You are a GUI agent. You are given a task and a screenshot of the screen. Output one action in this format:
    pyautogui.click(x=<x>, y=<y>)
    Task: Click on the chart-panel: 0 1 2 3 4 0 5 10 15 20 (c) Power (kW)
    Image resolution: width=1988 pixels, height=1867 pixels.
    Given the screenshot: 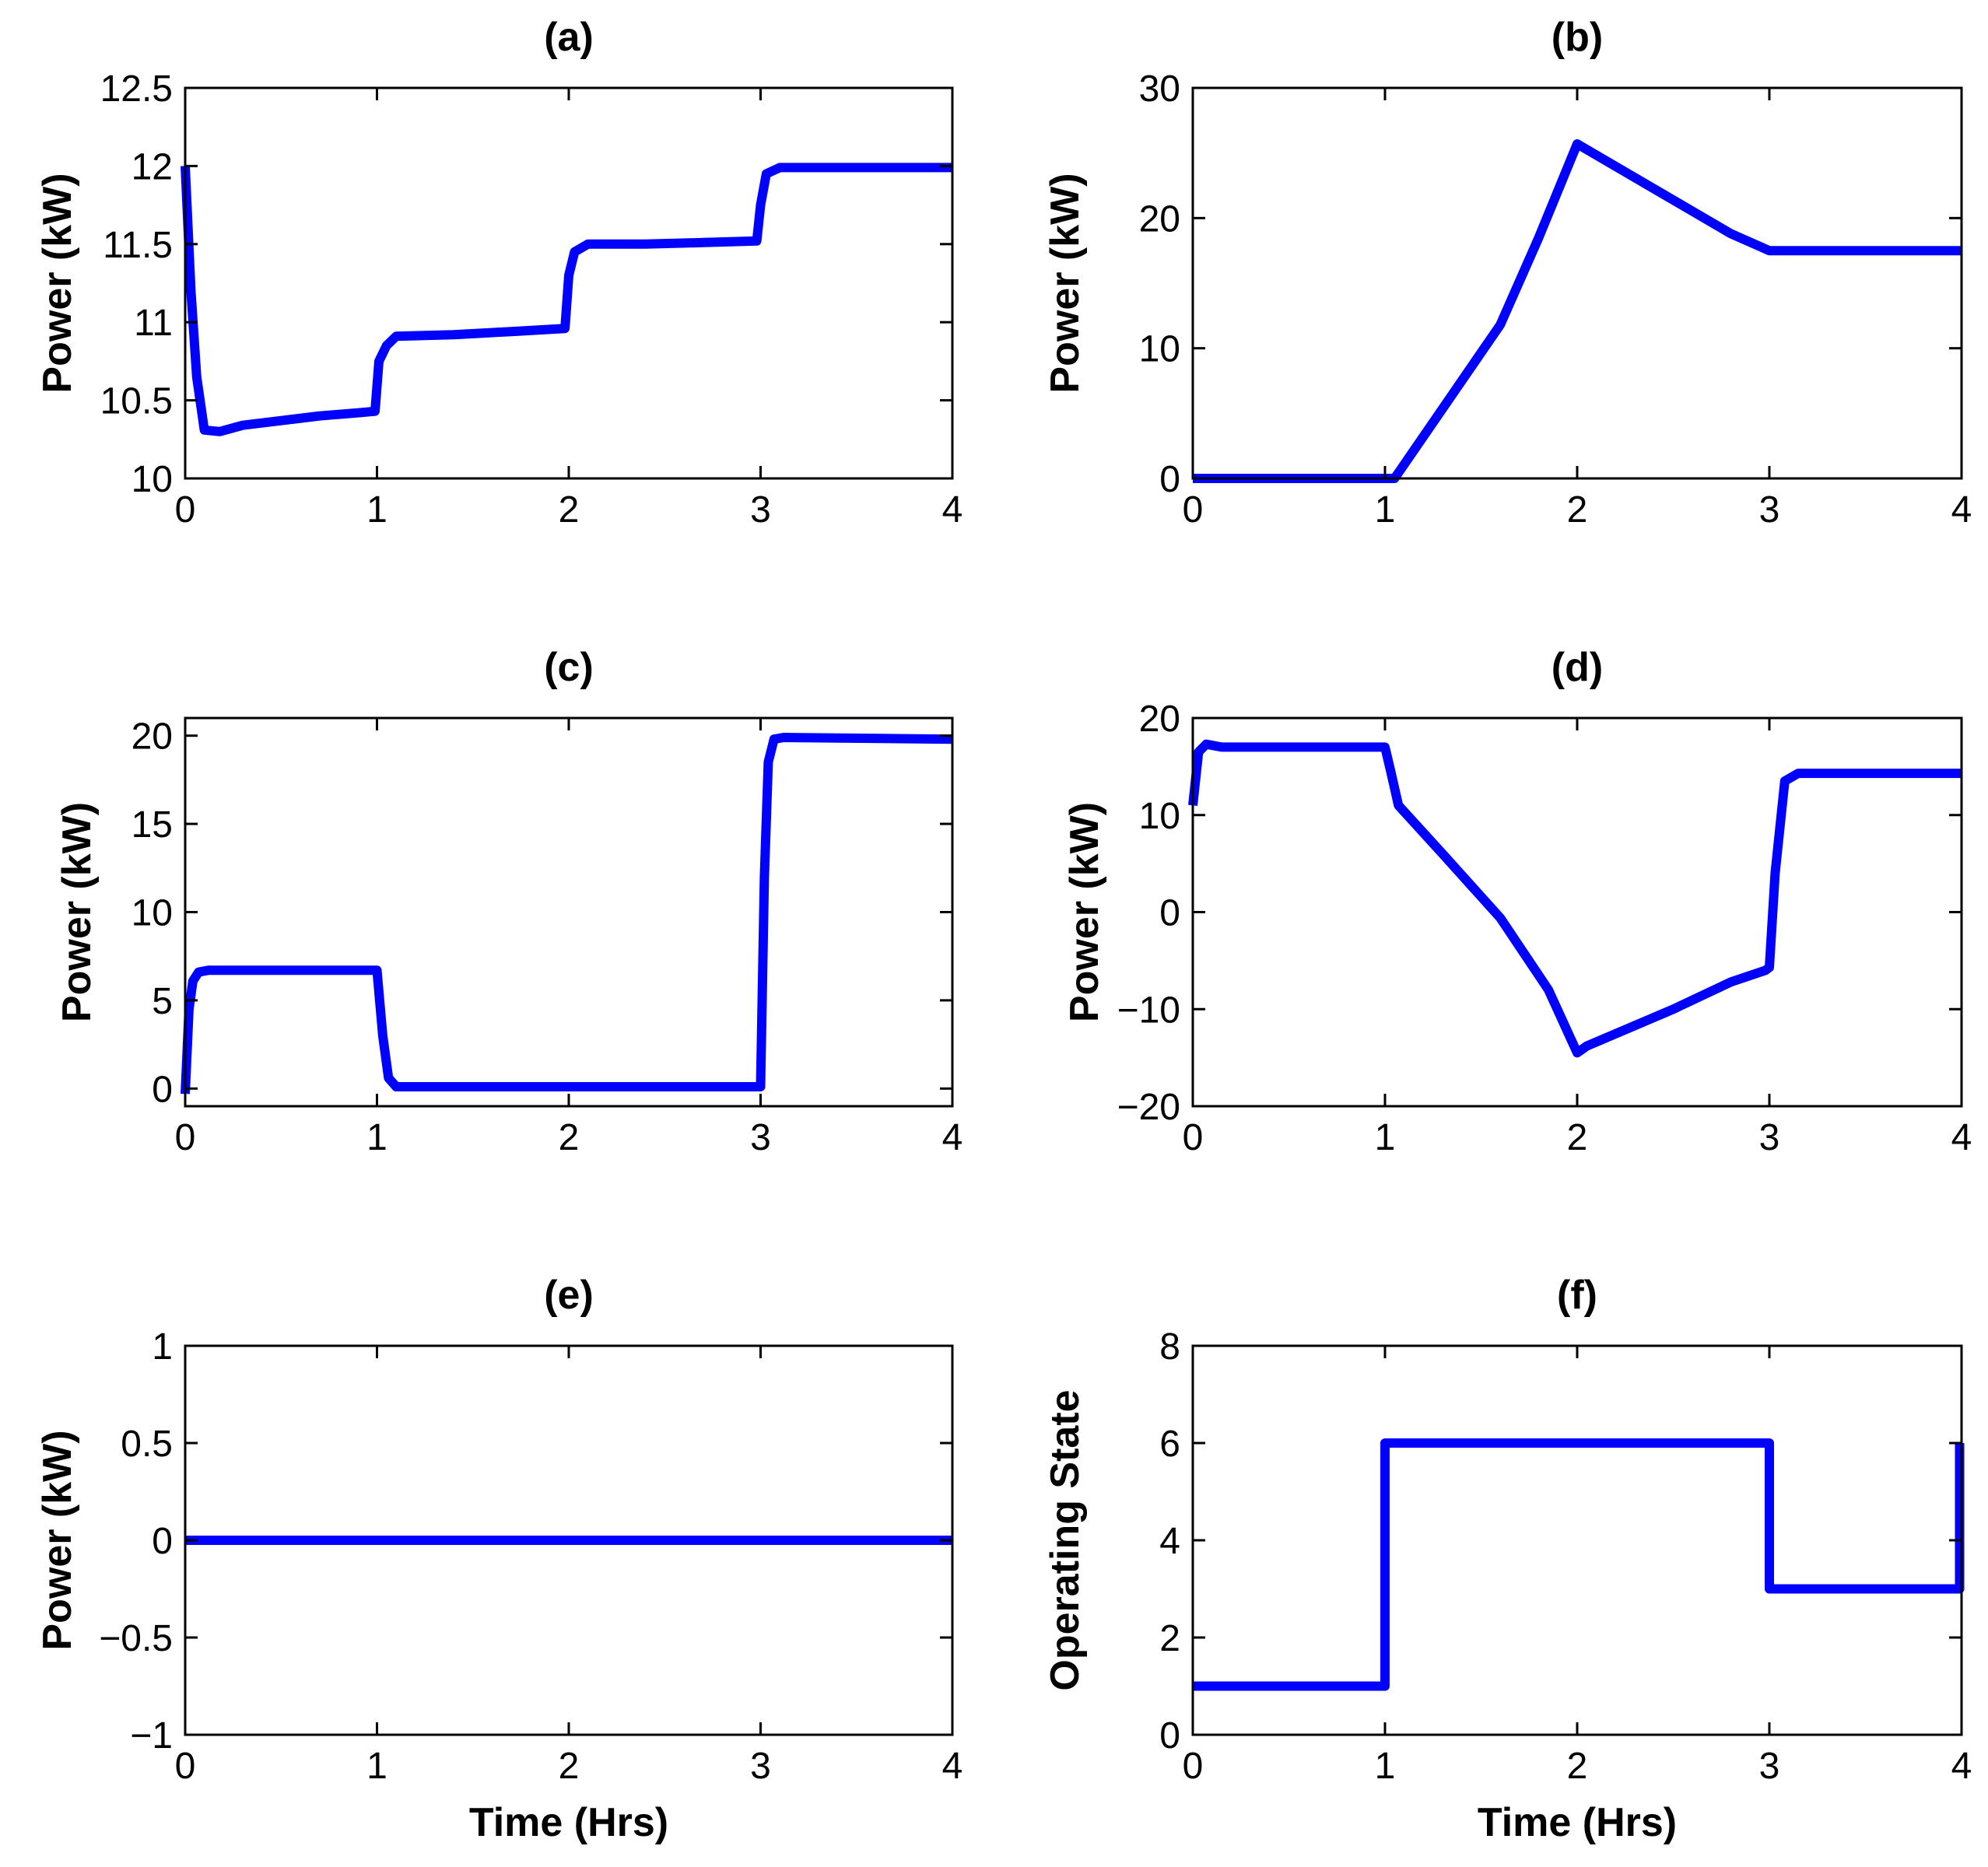 What is the action you would take?
    pyautogui.click(x=508, y=901)
    